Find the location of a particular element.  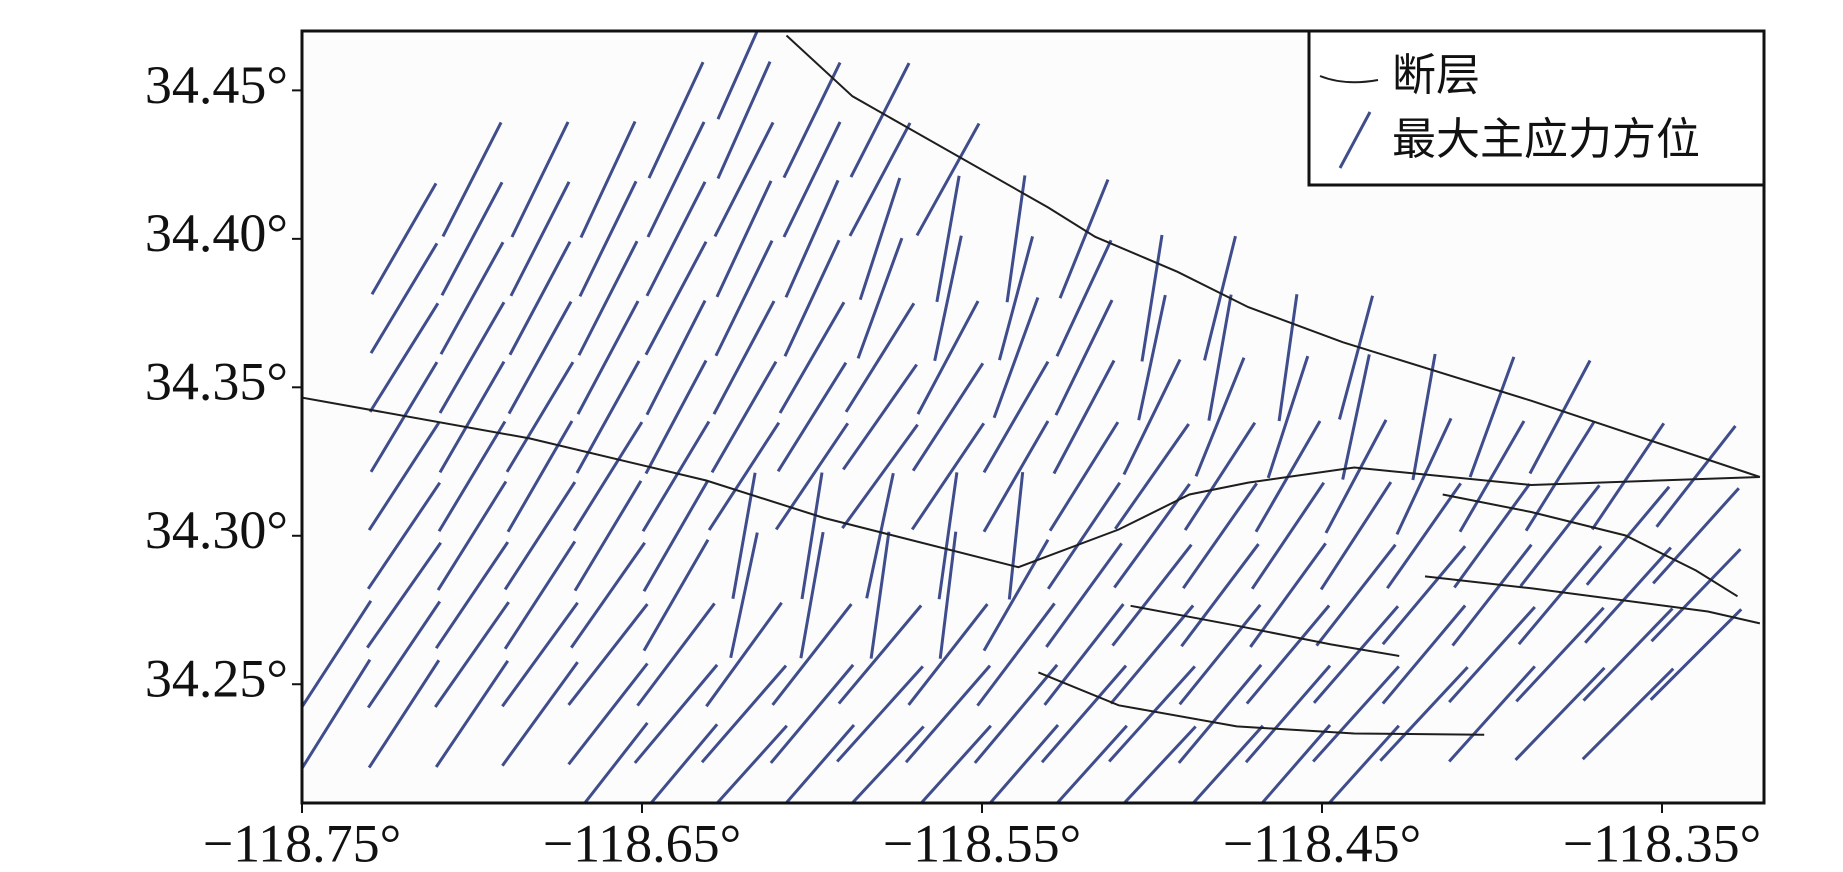

x-tick-label: −118.65° is located at coordinates (642, 842).